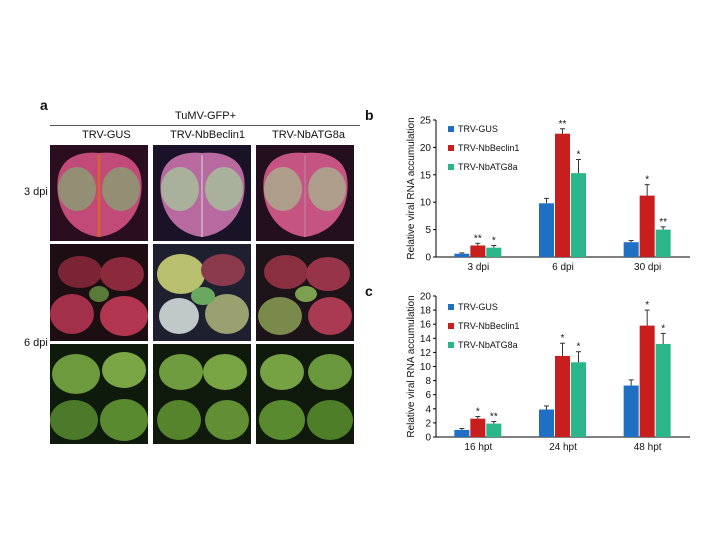 This screenshot has width=720, height=540. What do you see at coordinates (426, 121) in the screenshot?
I see `chart-b-y-tick-label: 25` at bounding box center [426, 121].